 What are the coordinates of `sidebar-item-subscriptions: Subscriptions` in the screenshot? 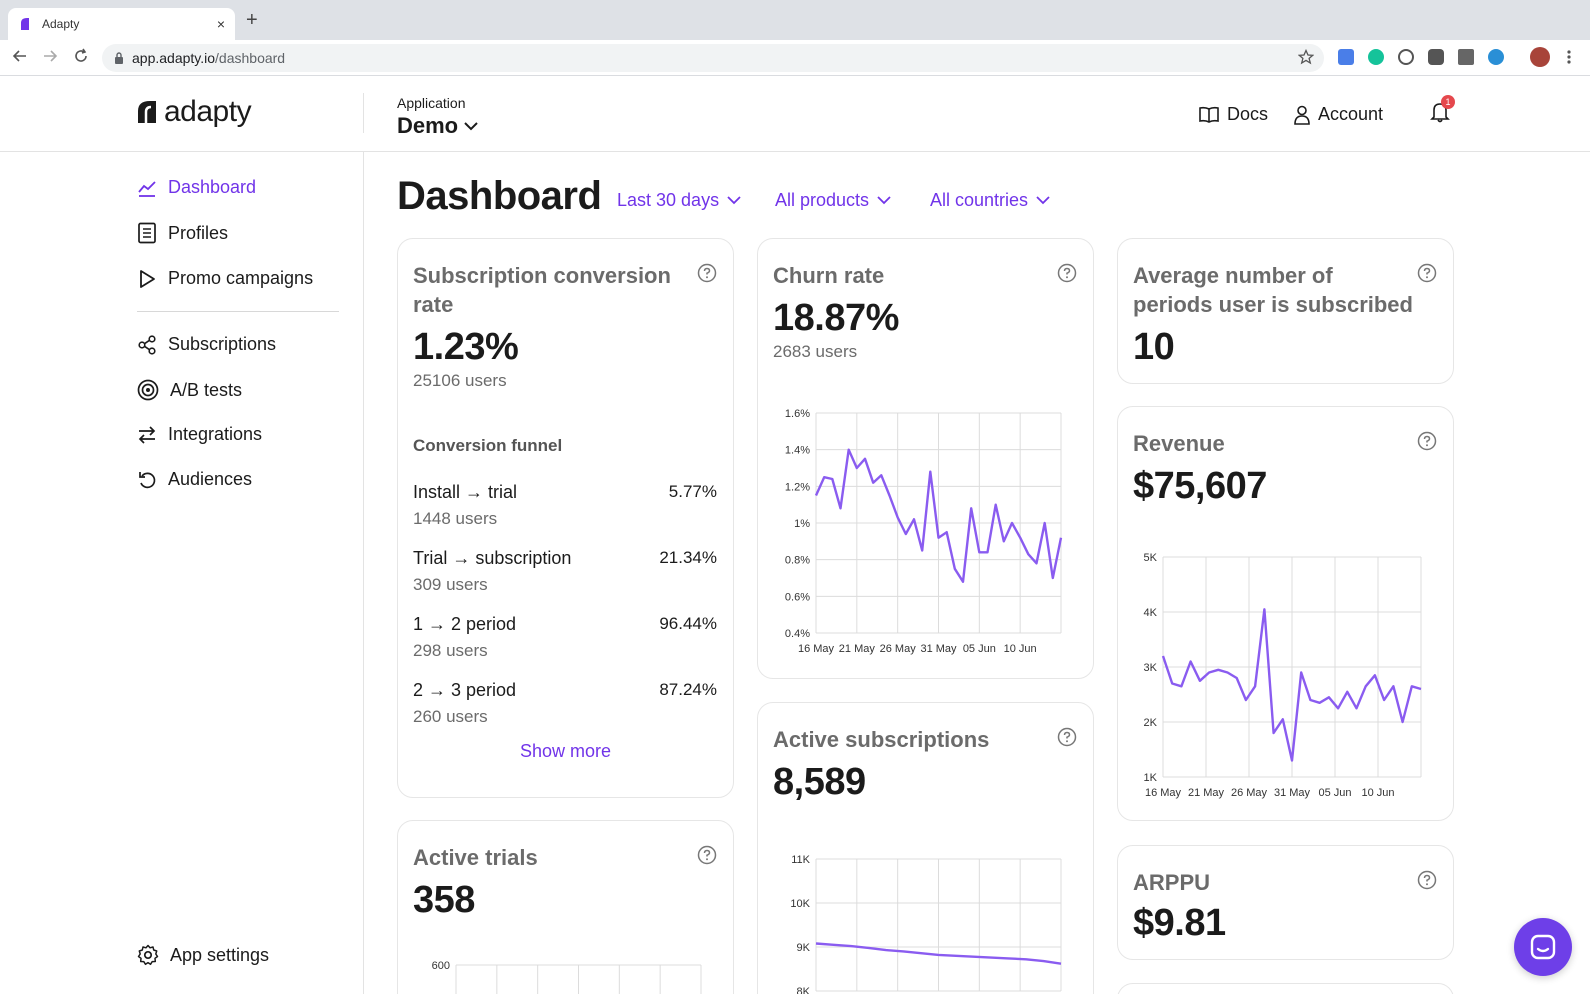 It's located at (206, 344).